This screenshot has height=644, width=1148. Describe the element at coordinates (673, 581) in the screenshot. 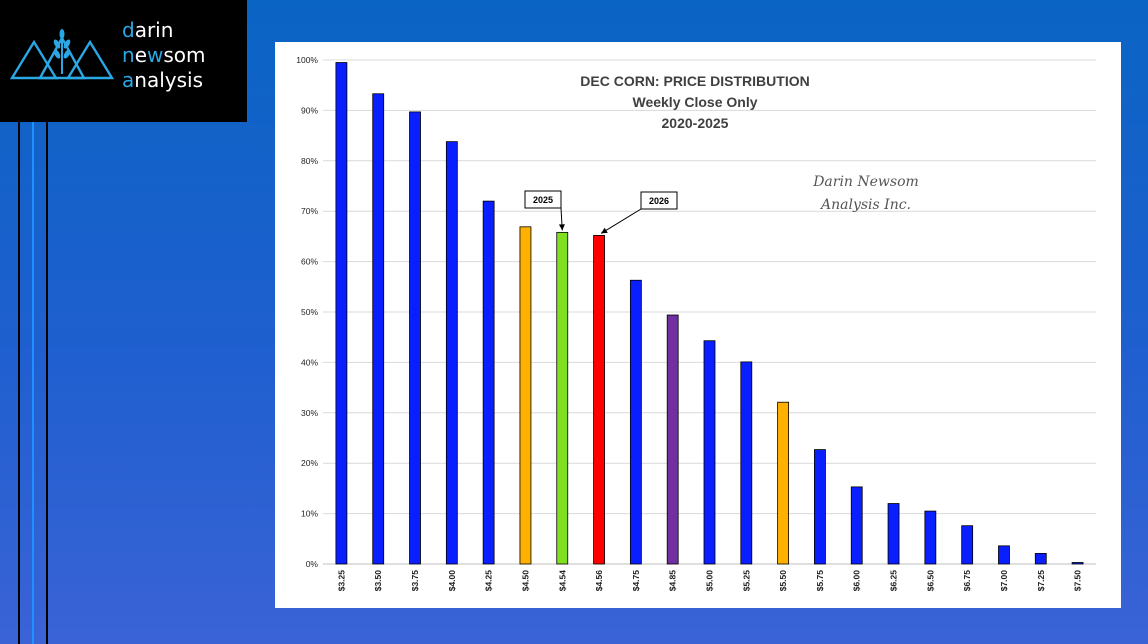

I see `x-tick-label: $4.85` at that location.